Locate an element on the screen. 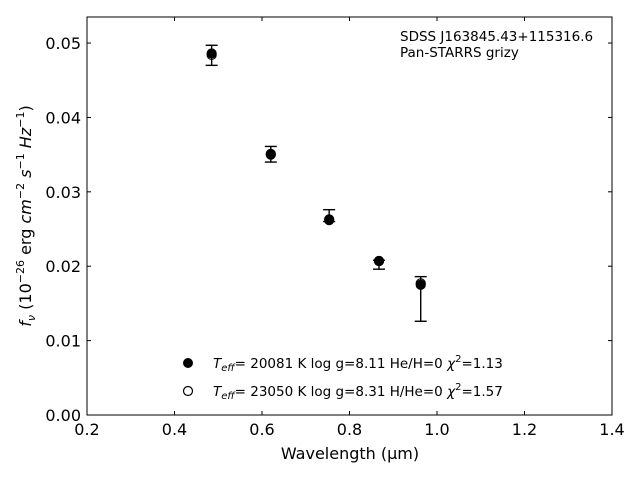 Image resolution: width=640 pixels, height=480 pixels. legend-label-open: Teff= 23050 K log g=8.31 H/He=0 χ2=1.57 is located at coordinates (358, 392).